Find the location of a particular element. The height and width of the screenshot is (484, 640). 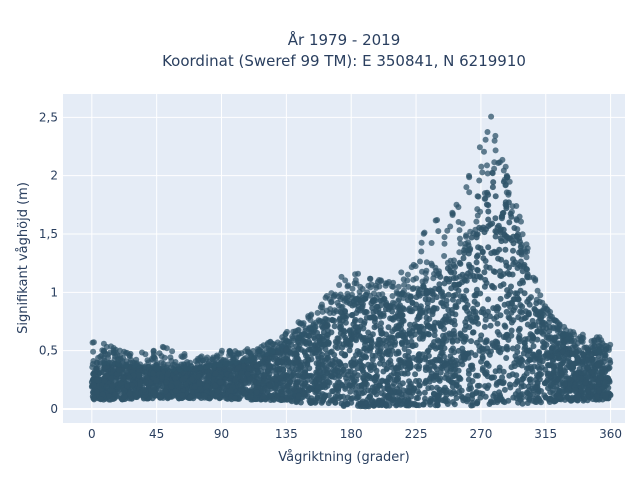

y-axis-label: Signifikant våghöjd (m) is located at coordinates (23, 258).